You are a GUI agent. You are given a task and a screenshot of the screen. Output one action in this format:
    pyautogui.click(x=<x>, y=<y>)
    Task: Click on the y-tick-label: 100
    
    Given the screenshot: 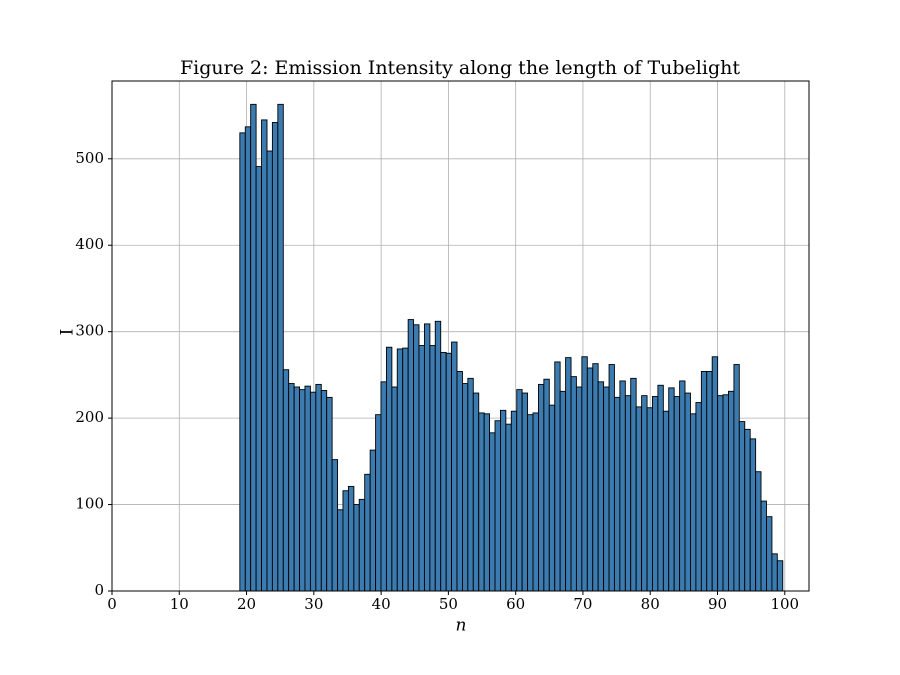 What is the action you would take?
    pyautogui.click(x=89, y=504)
    